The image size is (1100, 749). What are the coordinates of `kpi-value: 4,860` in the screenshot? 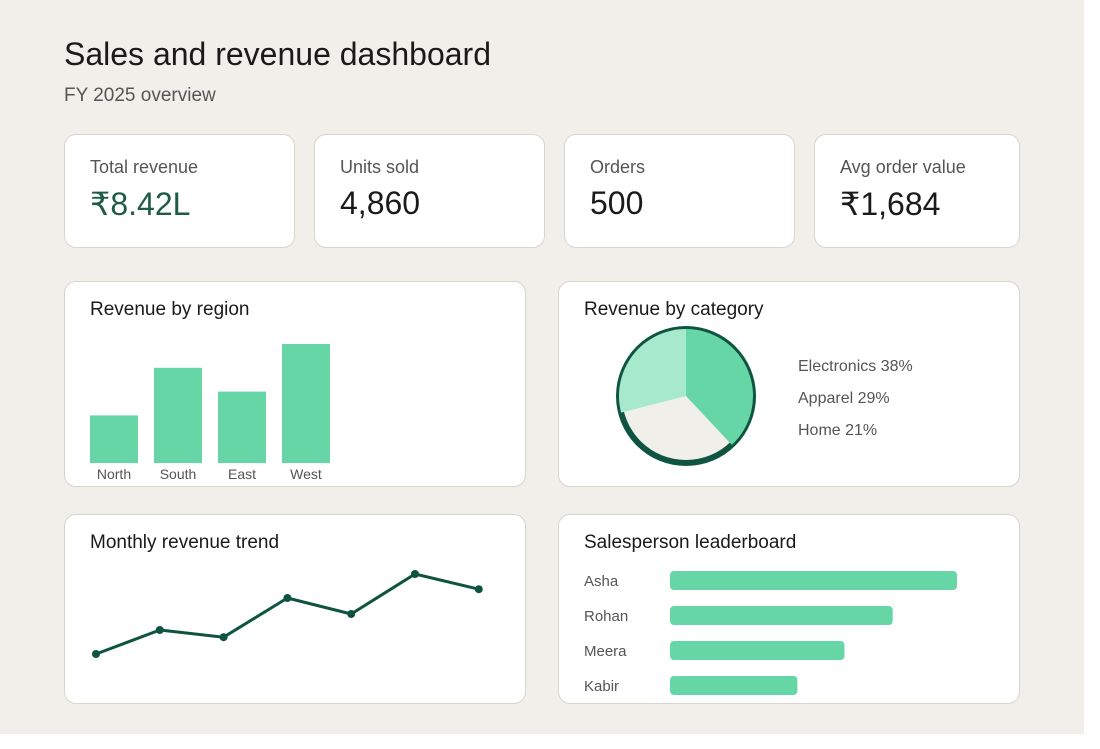 It's located at (380, 203).